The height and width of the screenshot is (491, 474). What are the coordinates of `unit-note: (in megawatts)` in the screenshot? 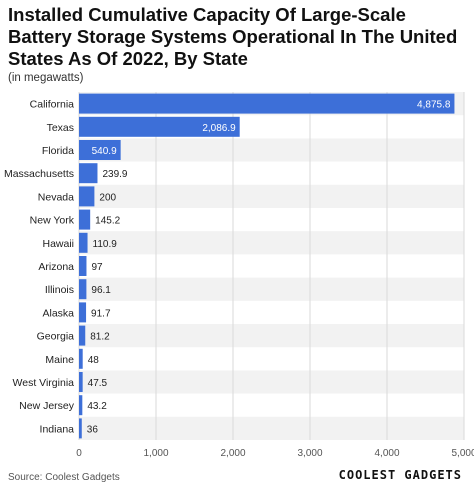 It's located at (46, 78).